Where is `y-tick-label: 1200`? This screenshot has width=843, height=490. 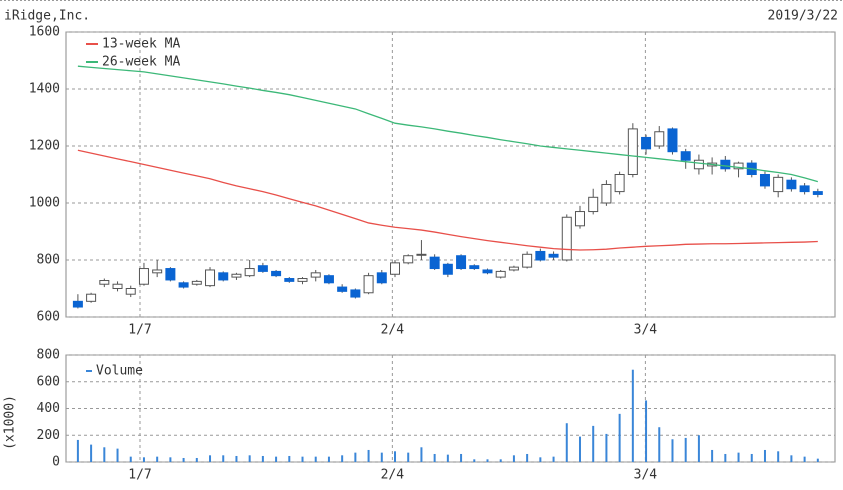
y-tick-label: 1200 is located at coordinates (44, 146).